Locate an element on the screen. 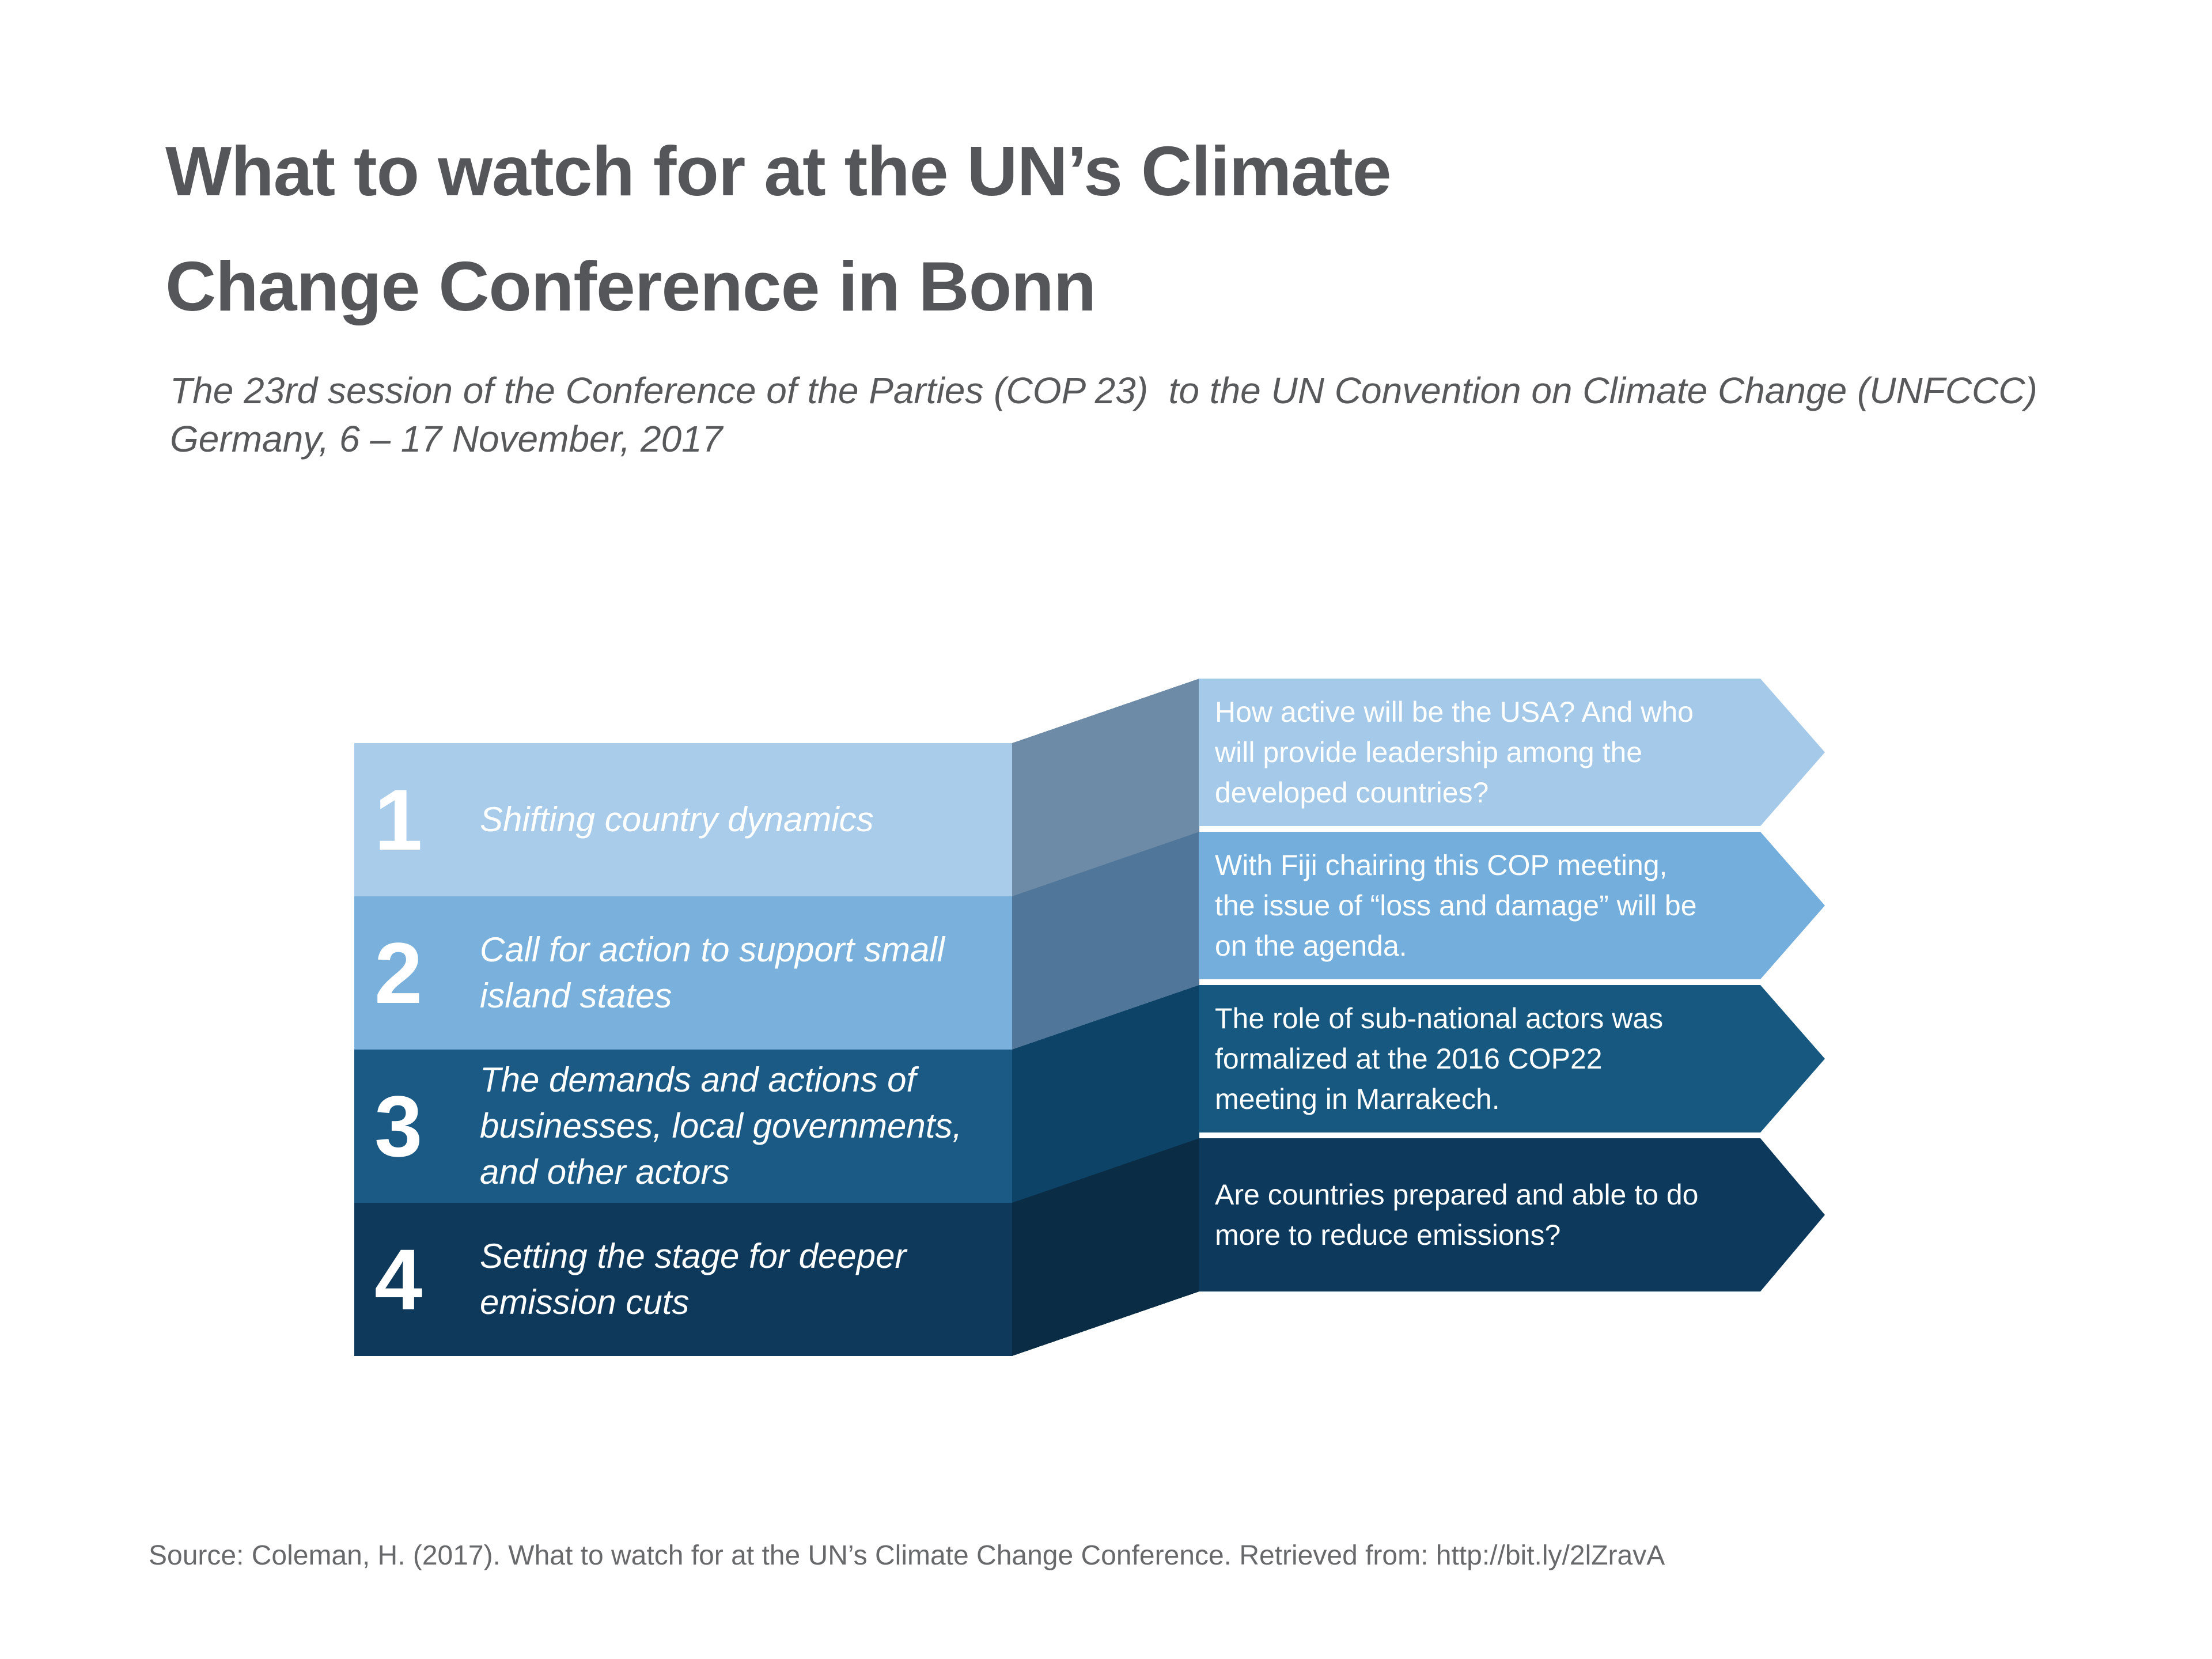 The image size is (2212, 1659). band-label-1: Shifting country dynamics is located at coordinates (677, 819).